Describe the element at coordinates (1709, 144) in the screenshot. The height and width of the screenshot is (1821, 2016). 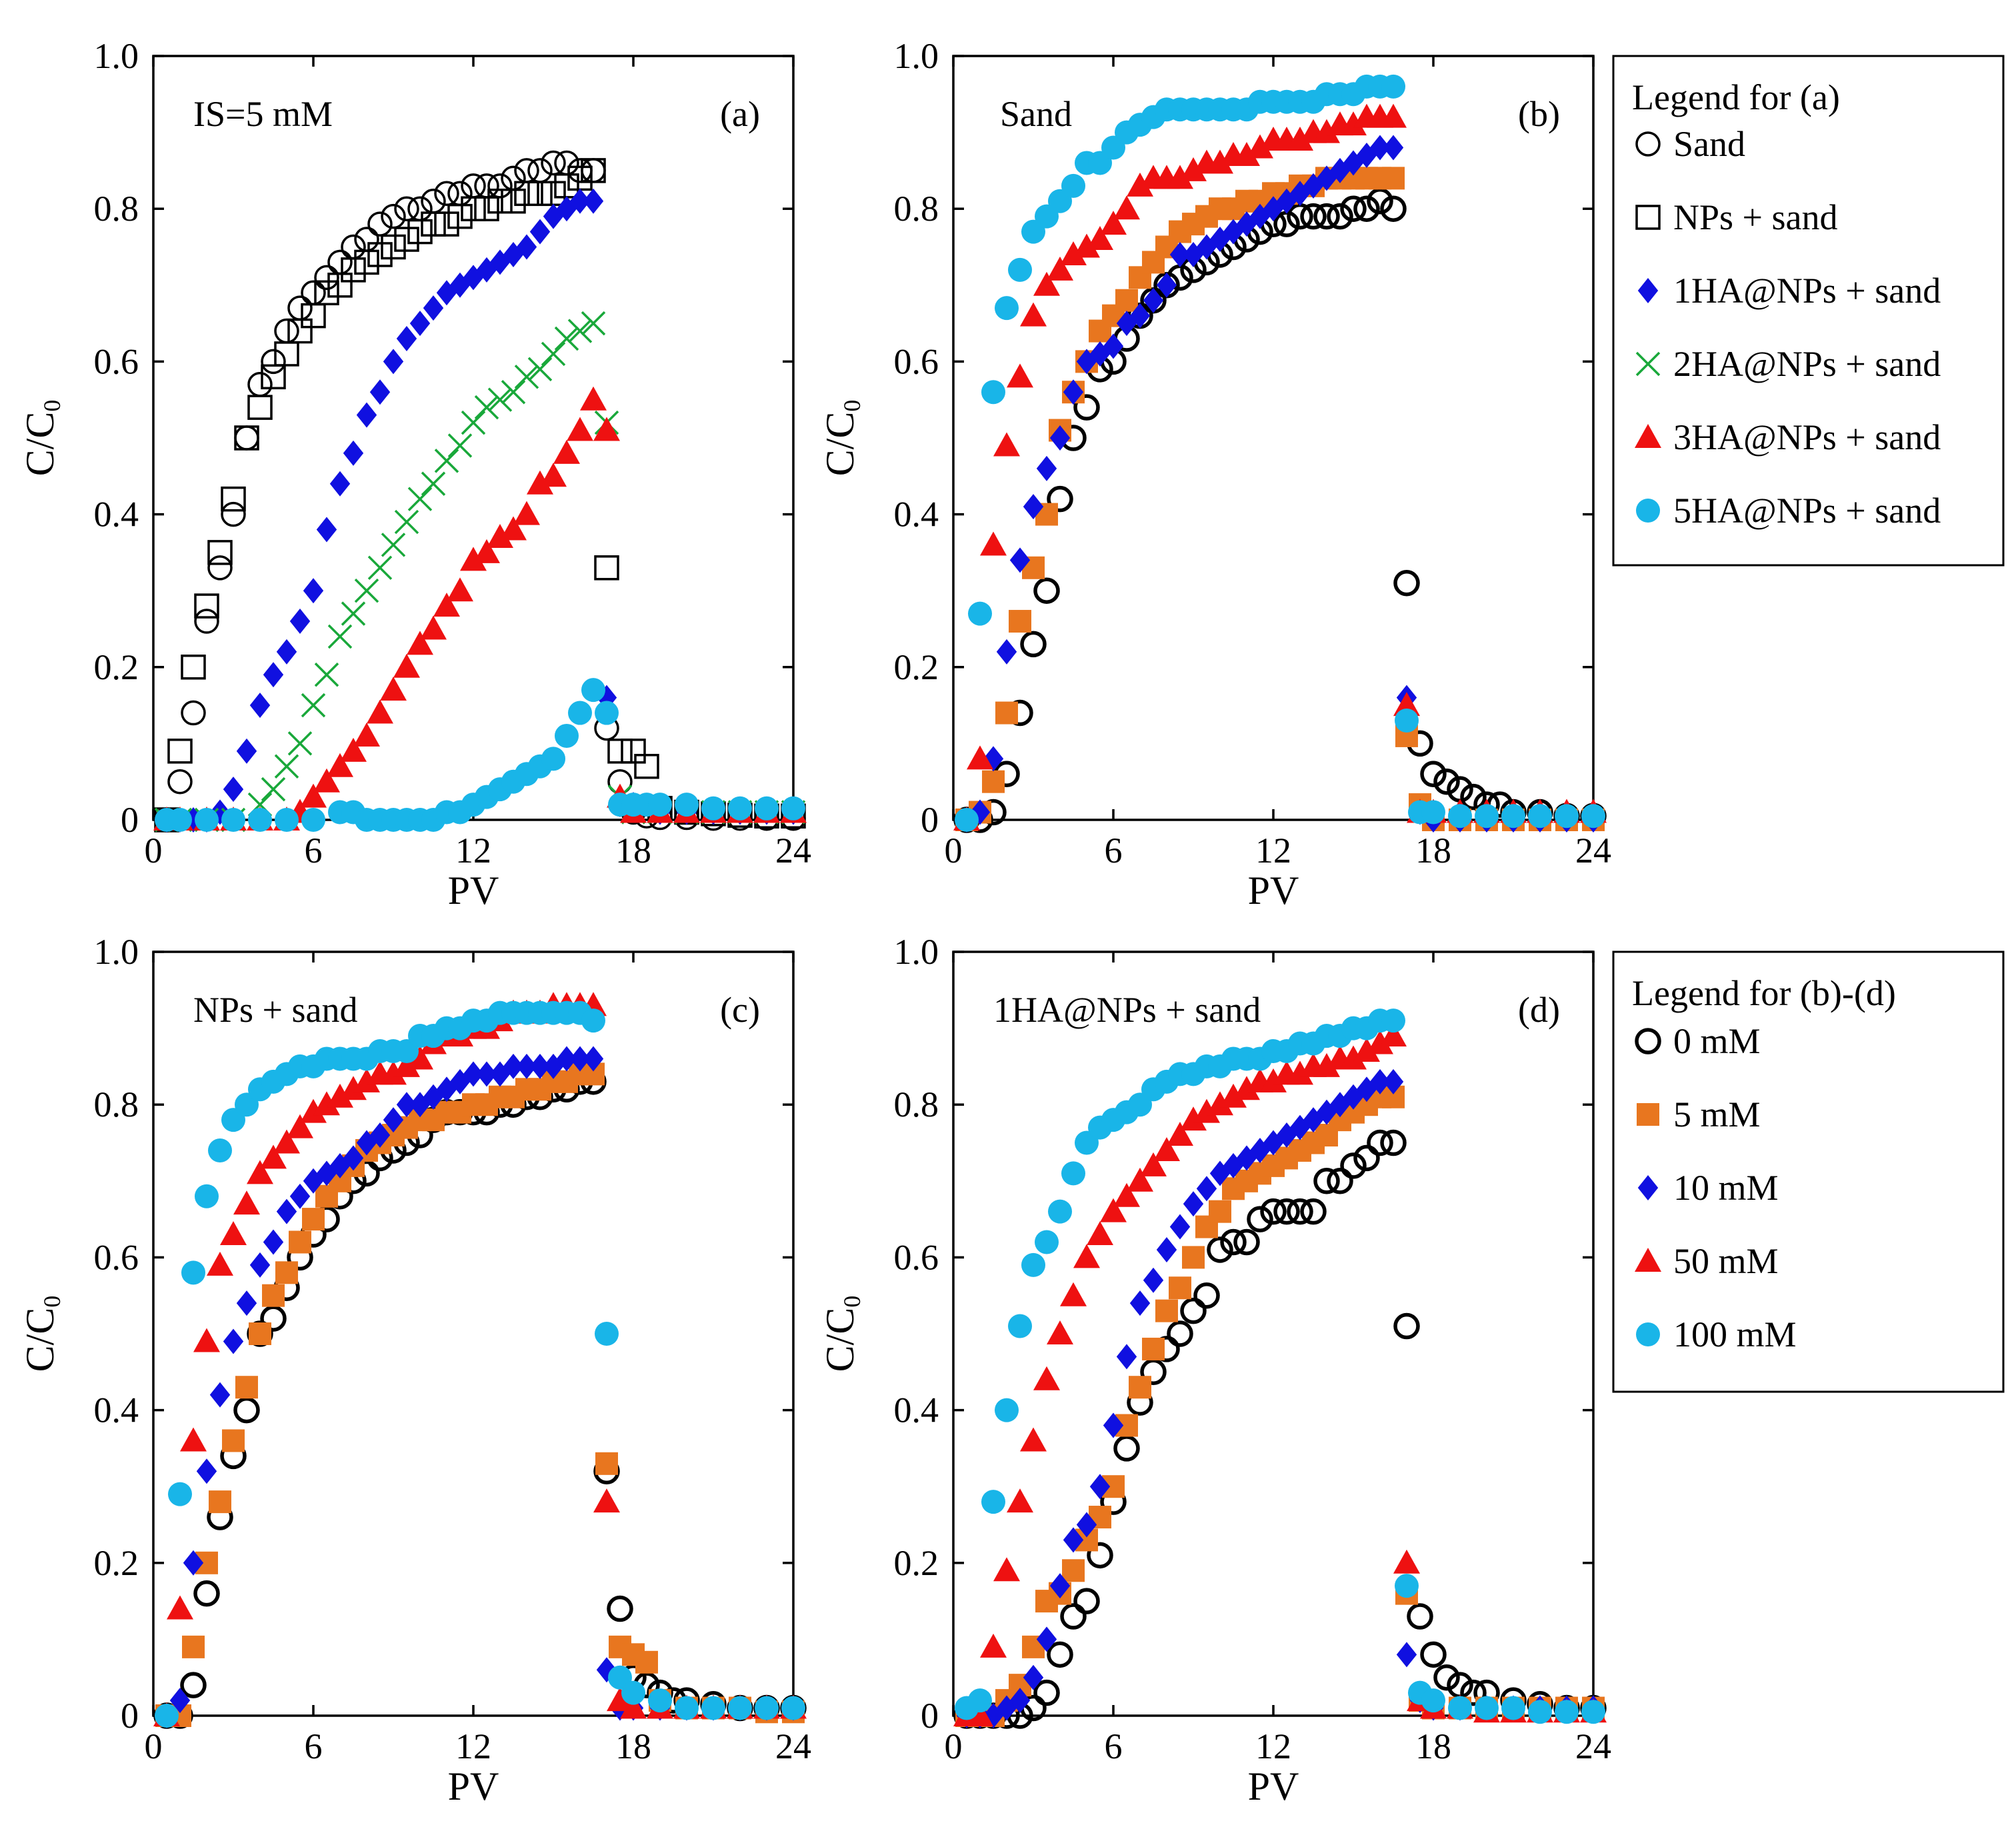
I see `legend-label: Sand` at that location.